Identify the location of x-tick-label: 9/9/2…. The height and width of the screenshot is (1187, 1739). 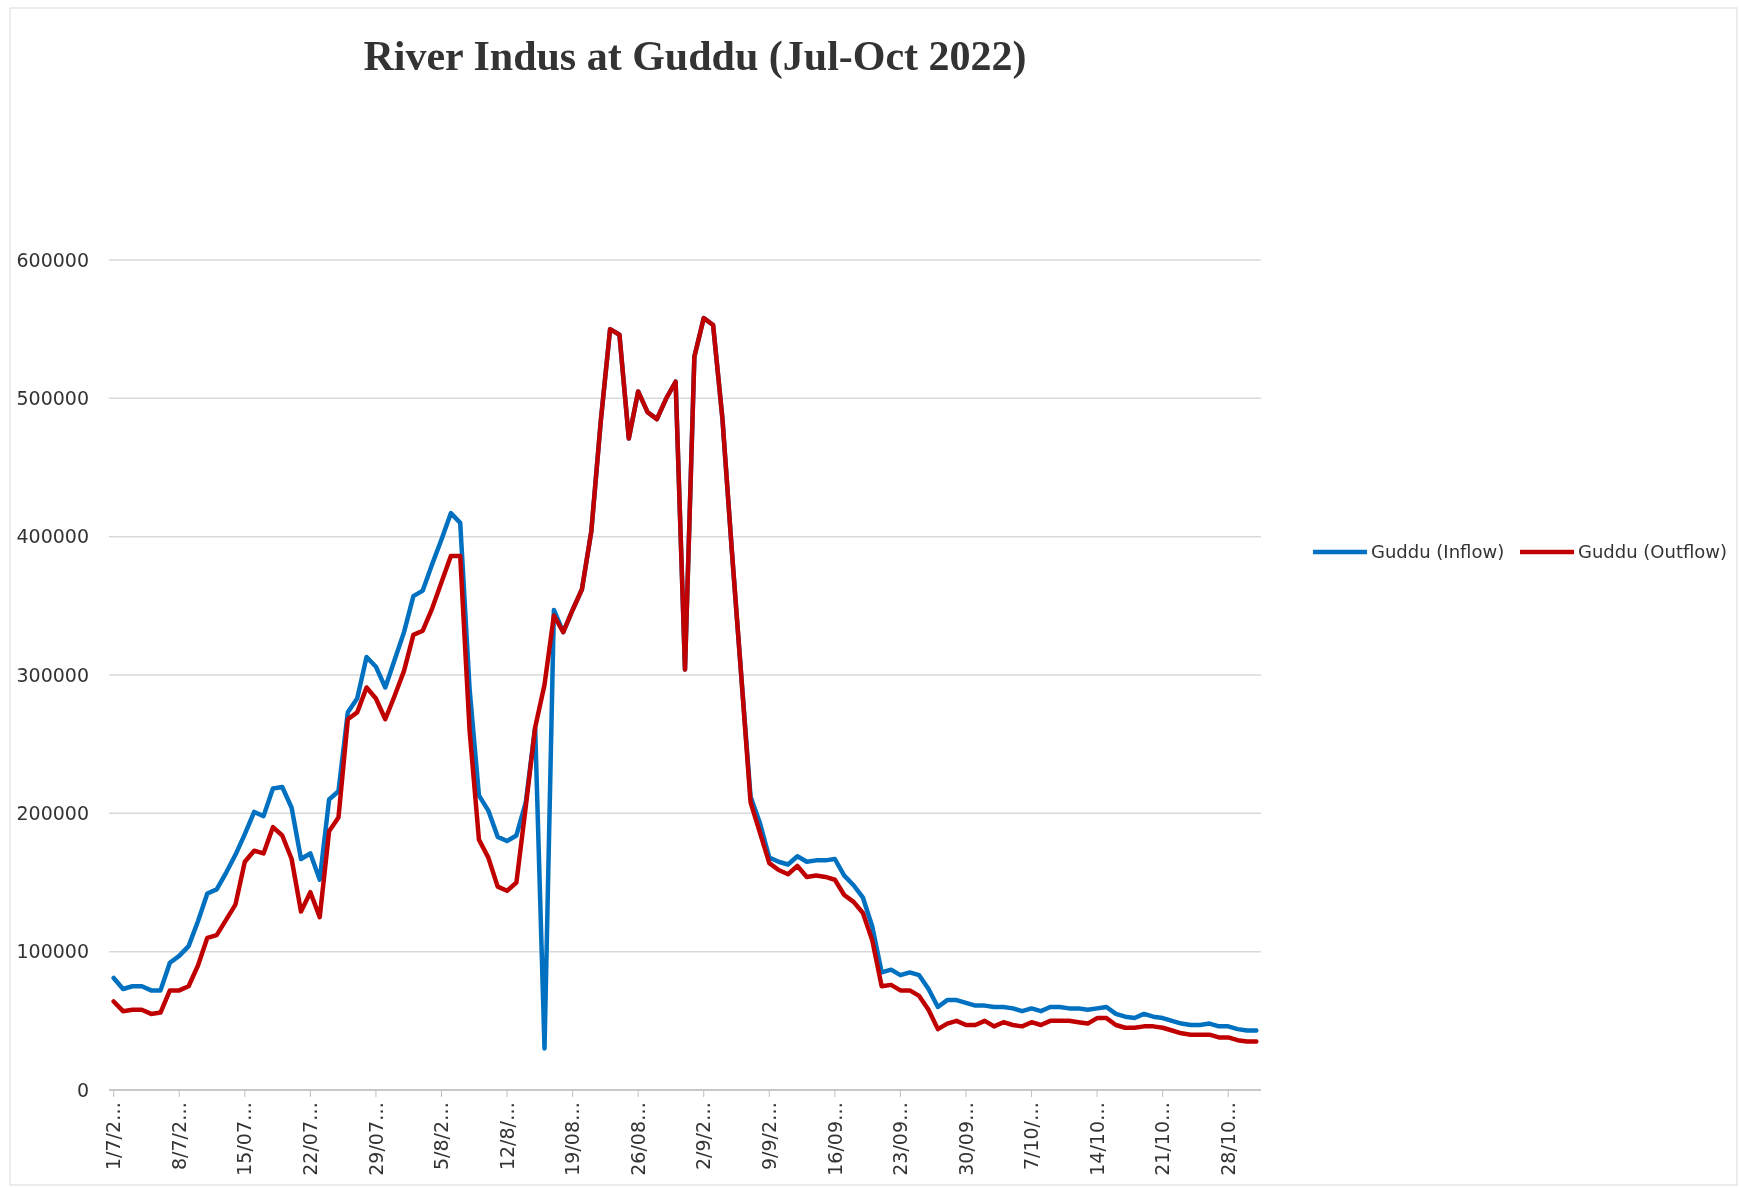
(768, 1136).